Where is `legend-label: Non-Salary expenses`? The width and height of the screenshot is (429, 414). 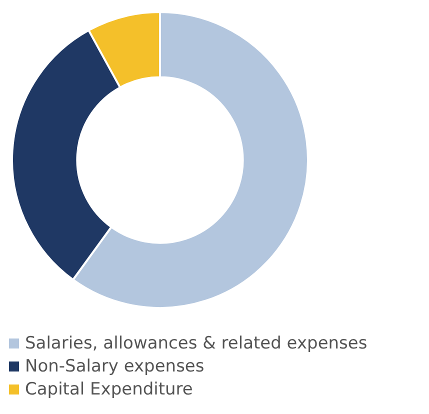 legend-label: Non-Salary expenses is located at coordinates (114, 366).